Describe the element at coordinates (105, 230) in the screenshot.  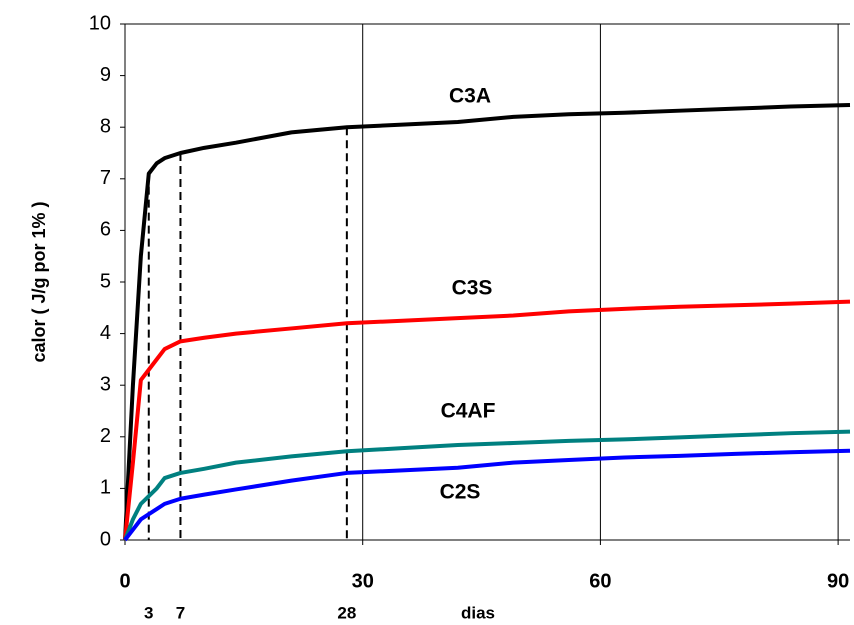
I see `y-tick-label: 6` at that location.